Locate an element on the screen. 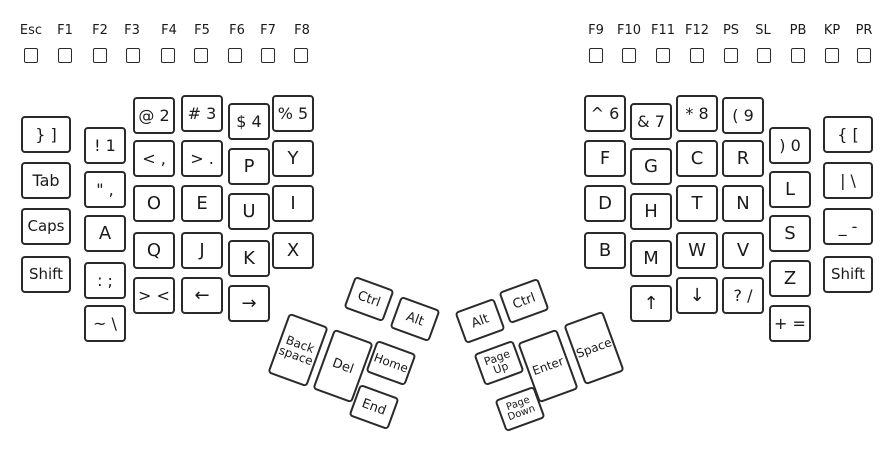 This screenshot has width=894, height=457. key-5: % 5 is located at coordinates (293, 113).